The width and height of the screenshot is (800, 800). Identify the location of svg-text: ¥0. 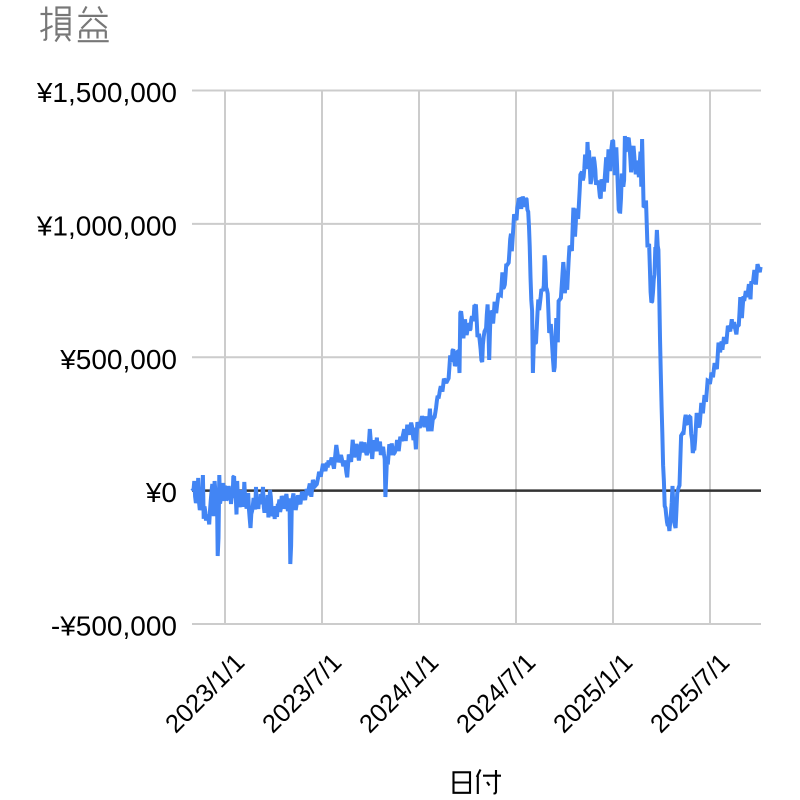
(161, 492).